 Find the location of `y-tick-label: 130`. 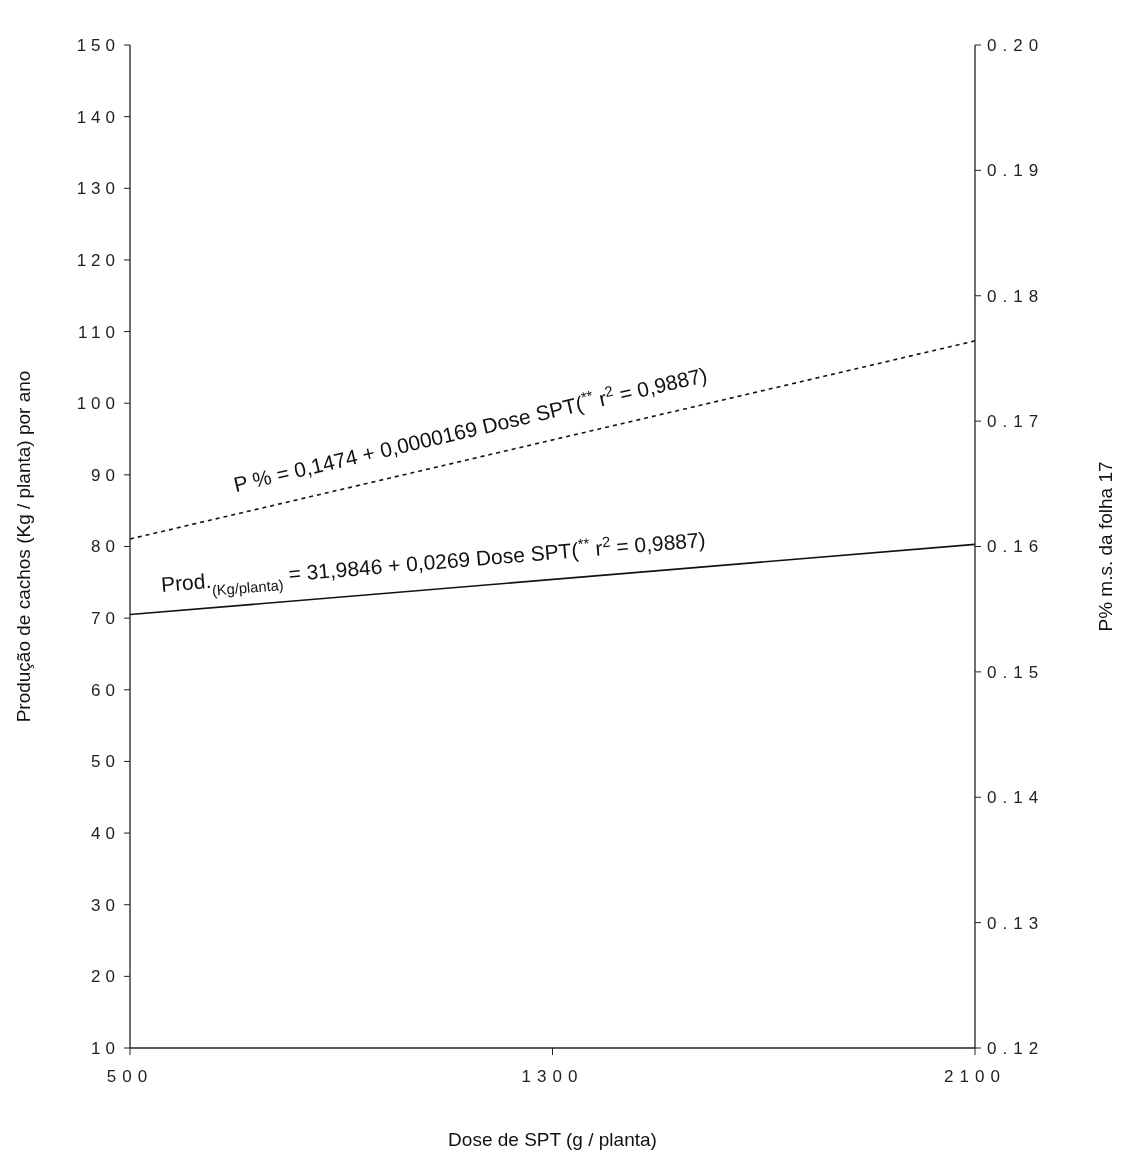

y-tick-label: 130 is located at coordinates (98, 189).